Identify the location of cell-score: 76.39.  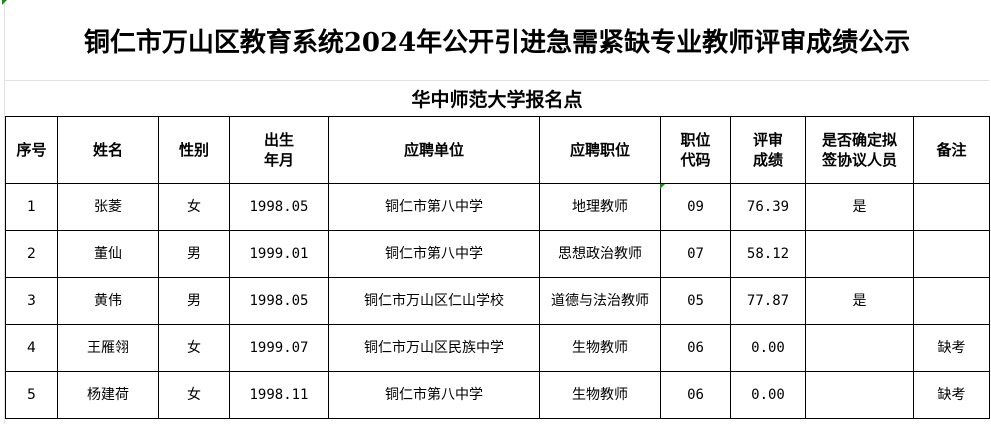
(768, 207).